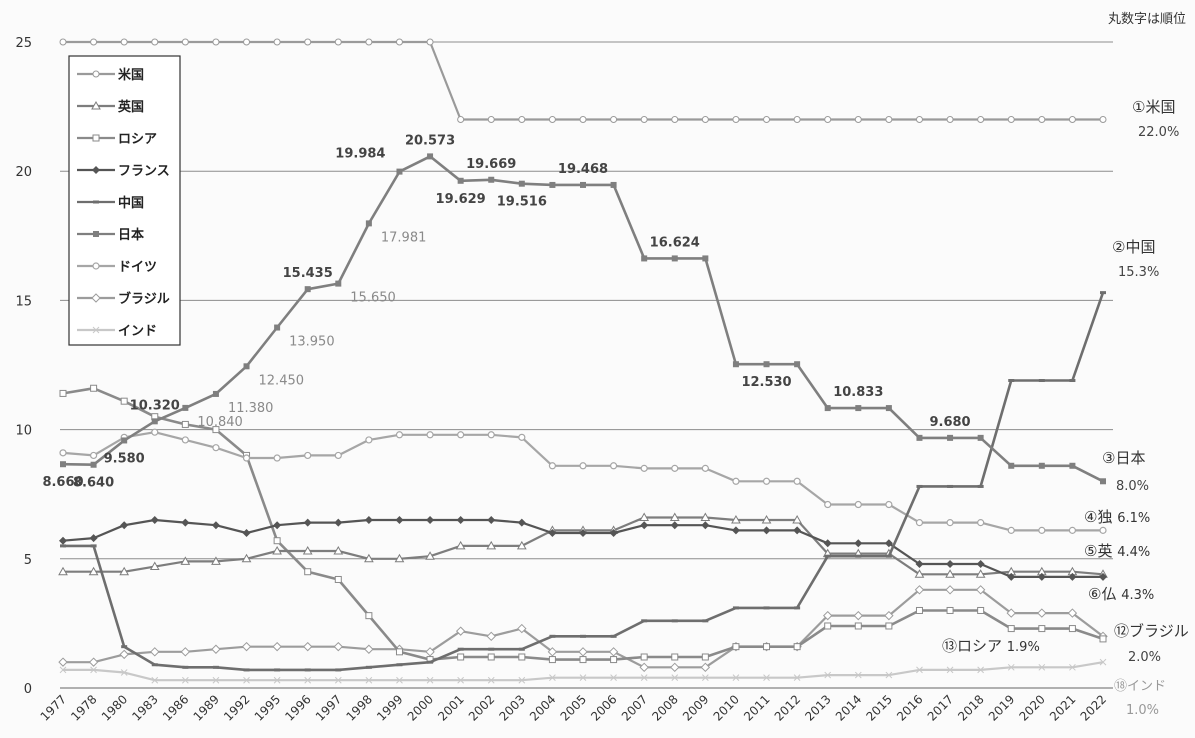 This screenshot has height=738, width=1195. What do you see at coordinates (695, 707) in the screenshot?
I see `x-tick-label: 2009` at bounding box center [695, 707].